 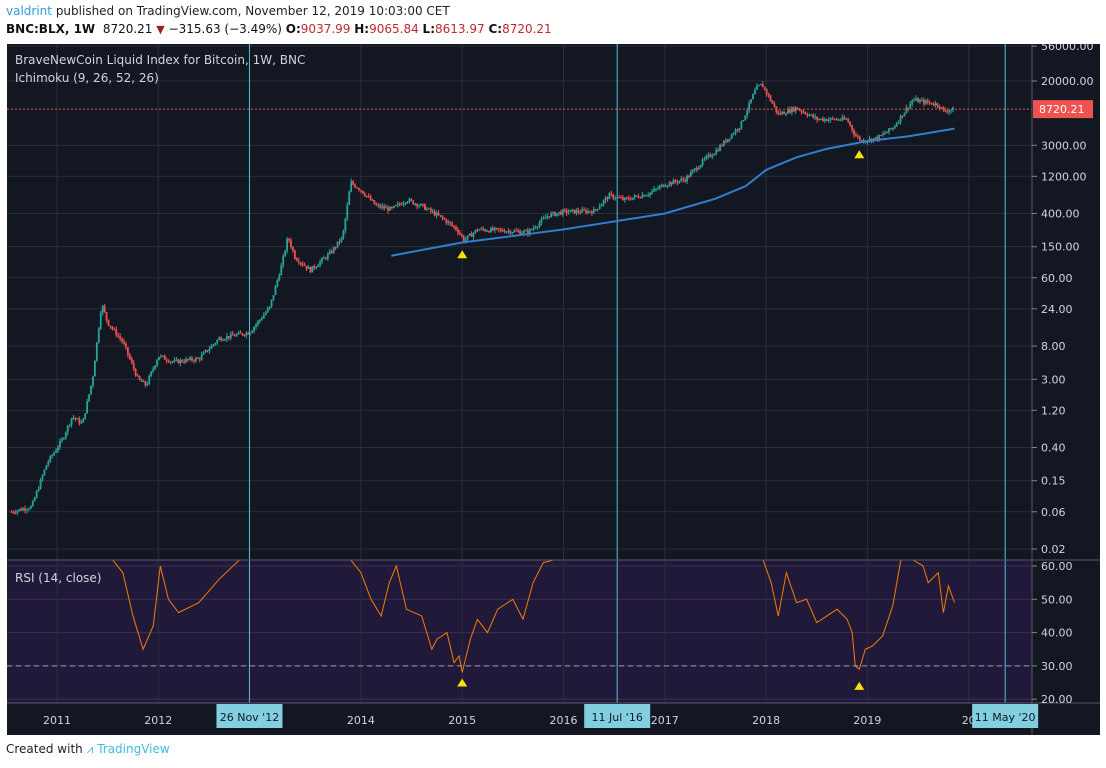 I want to click on author-link: valdrint, so click(x=29, y=11).